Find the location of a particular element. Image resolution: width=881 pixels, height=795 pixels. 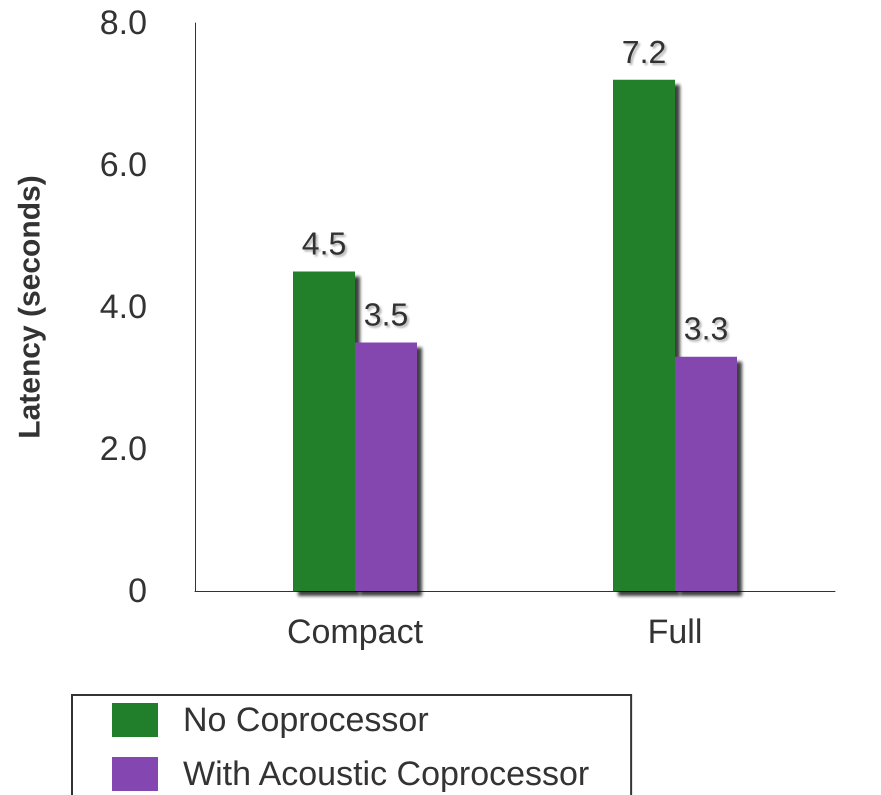

y-tick-label: 6.0 is located at coordinates (123, 165).